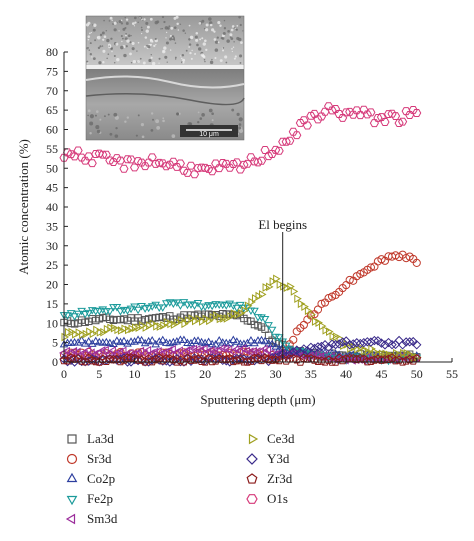 The height and width of the screenshot is (541, 474). I want to click on y-tick-label: 10, so click(52, 323).